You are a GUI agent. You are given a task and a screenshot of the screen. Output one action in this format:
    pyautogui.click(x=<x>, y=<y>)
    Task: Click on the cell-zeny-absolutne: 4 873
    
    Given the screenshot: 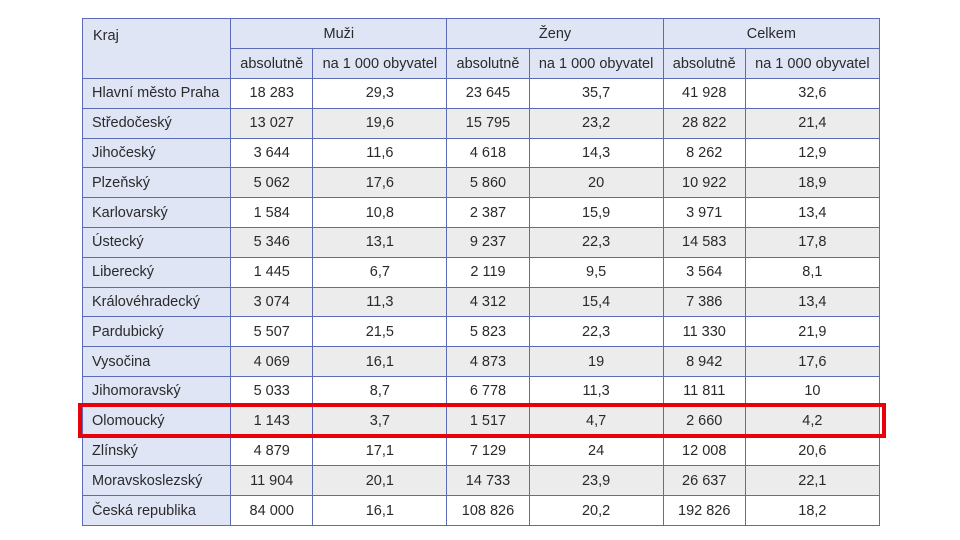 What is the action you would take?
    pyautogui.click(x=488, y=361)
    